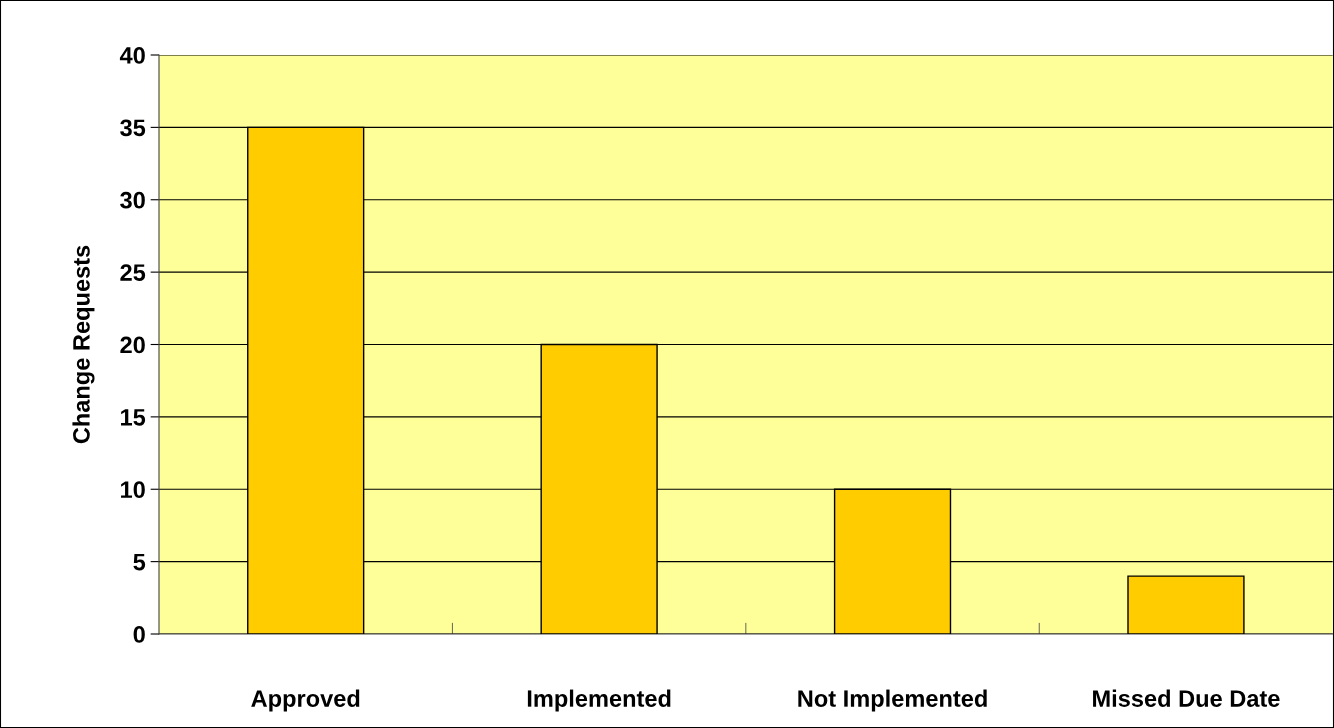 The height and width of the screenshot is (728, 1334). What do you see at coordinates (1186, 698) in the screenshot?
I see `x-tick-label: Missed Due Date` at bounding box center [1186, 698].